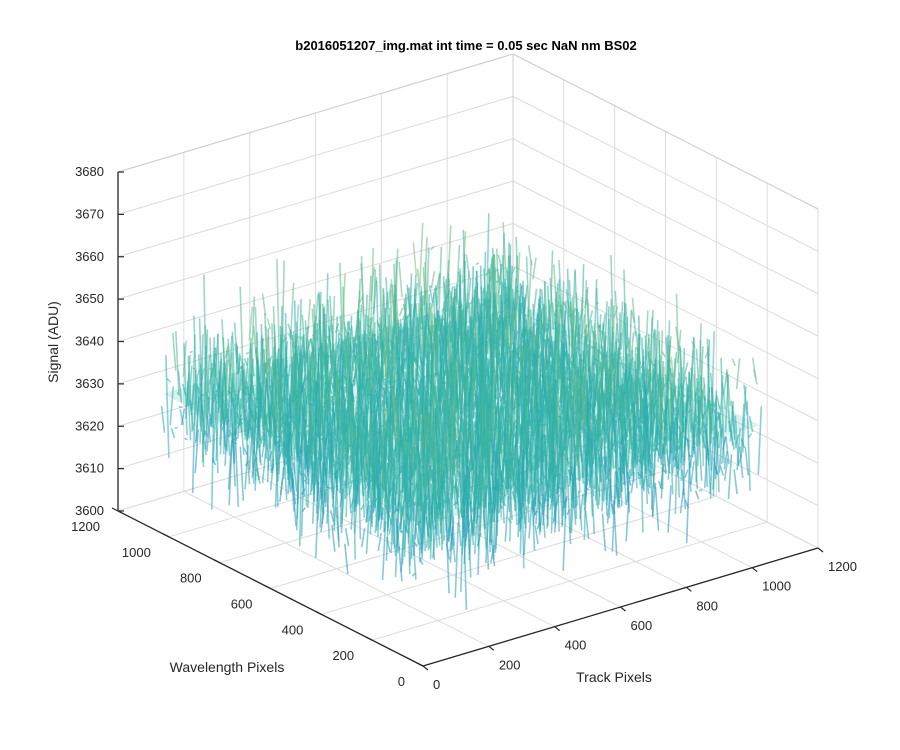 This screenshot has height=750, width=900. What do you see at coordinates (89, 341) in the screenshot?
I see `z-tick-label: 3640` at bounding box center [89, 341].